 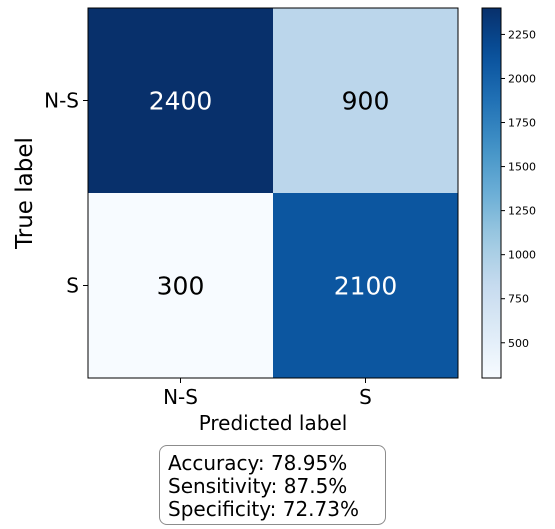 I want to click on colorbar-tick-label: 500, so click(x=518, y=343).